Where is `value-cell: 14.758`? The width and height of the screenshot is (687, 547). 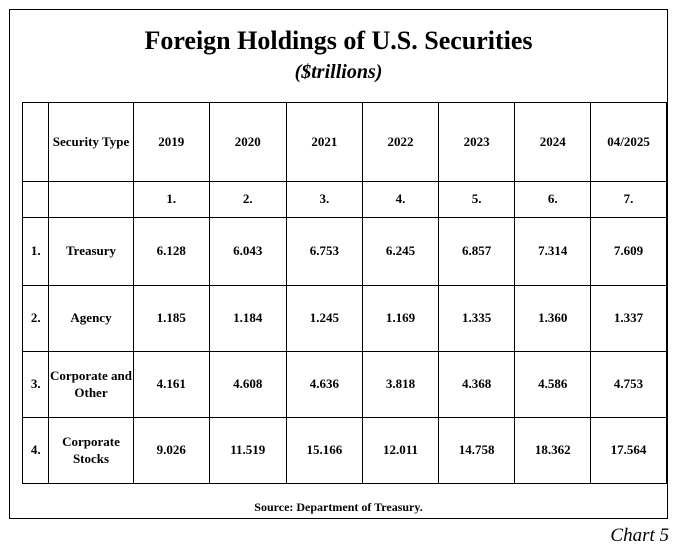
value-cell: 14.758 is located at coordinates (476, 450).